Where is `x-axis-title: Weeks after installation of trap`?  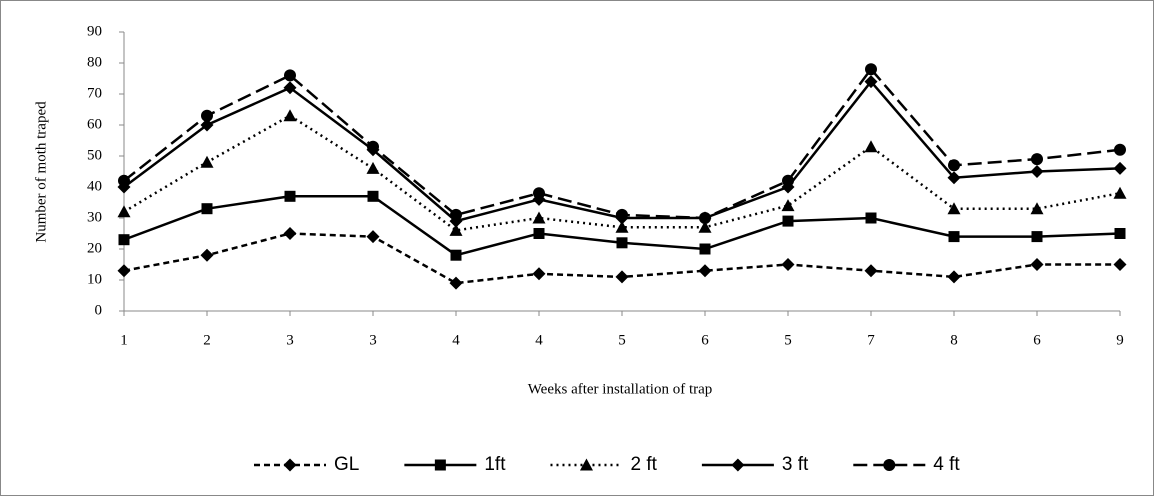 x-axis-title: Weeks after installation of trap is located at coordinates (620, 389).